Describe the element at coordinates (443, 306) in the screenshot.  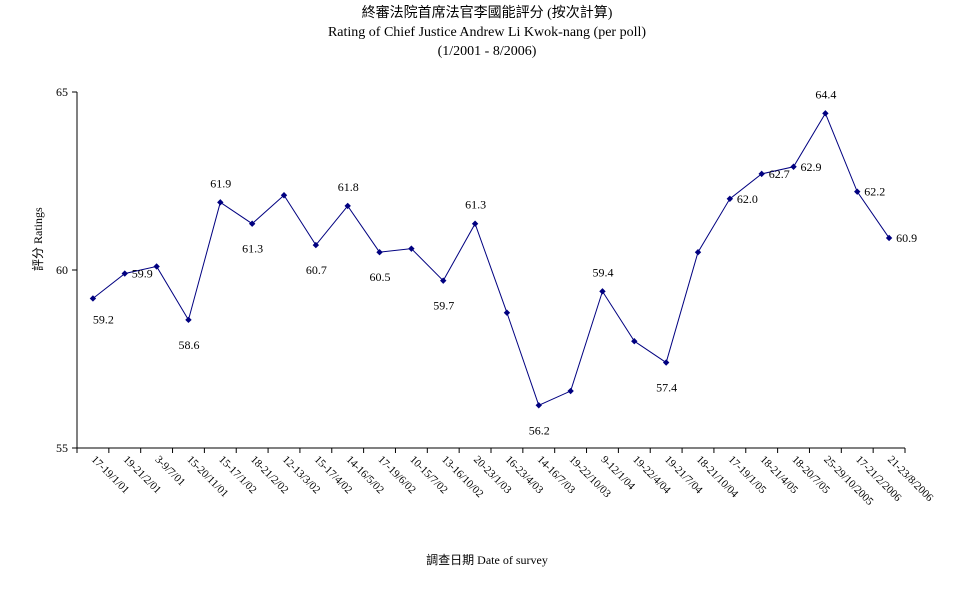
I see `data-label: 59.7` at that location.